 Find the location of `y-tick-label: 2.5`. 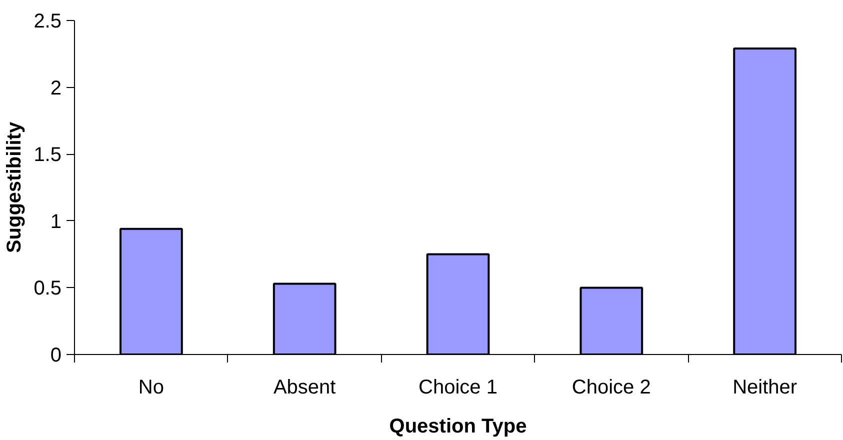

y-tick-label: 2.5 is located at coordinates (48, 21).